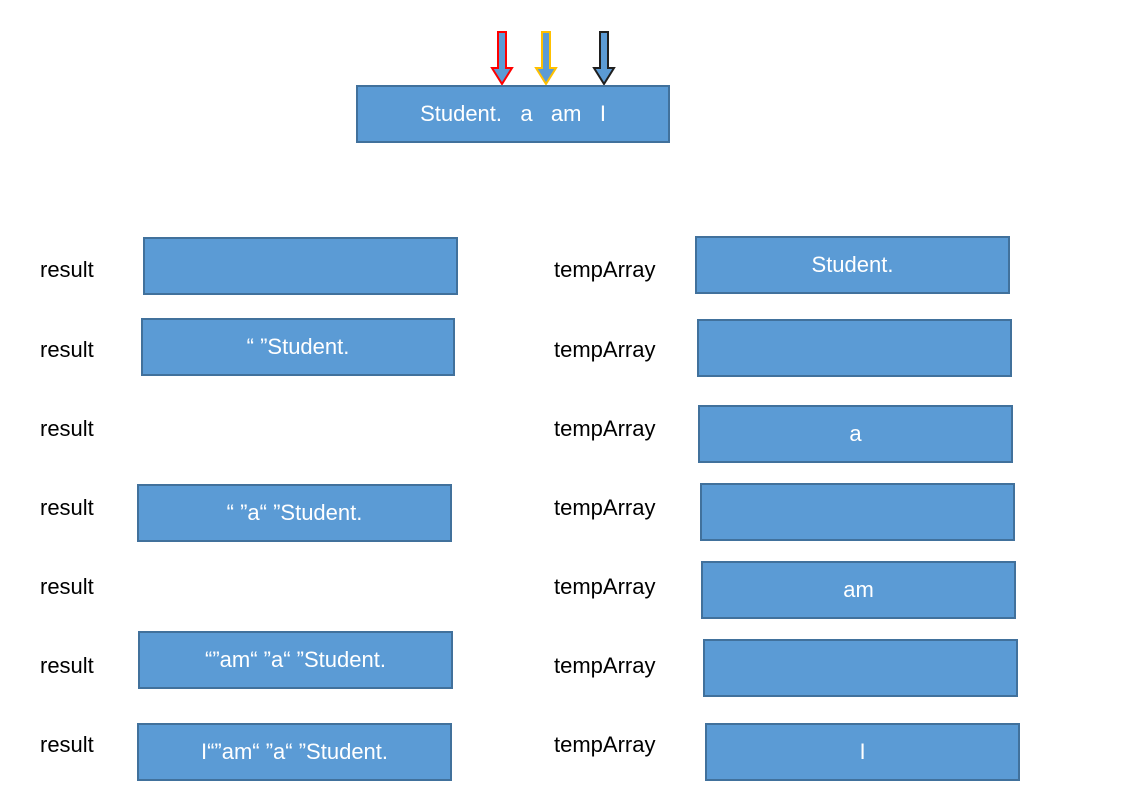  I want to click on temparray-box: Student., so click(852, 265).